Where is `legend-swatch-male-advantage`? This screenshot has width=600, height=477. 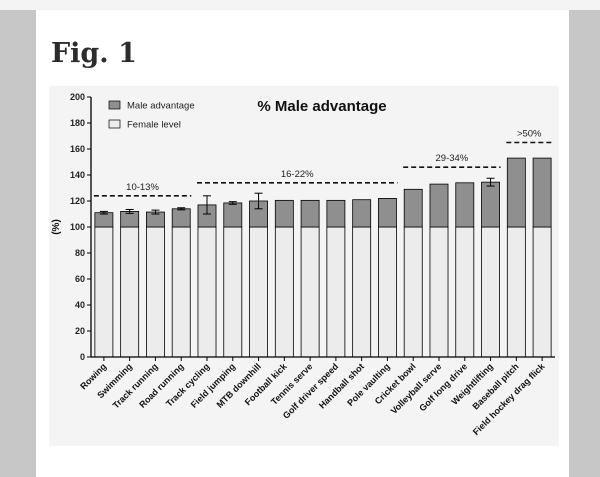 legend-swatch-male-advantage is located at coordinates (114, 105).